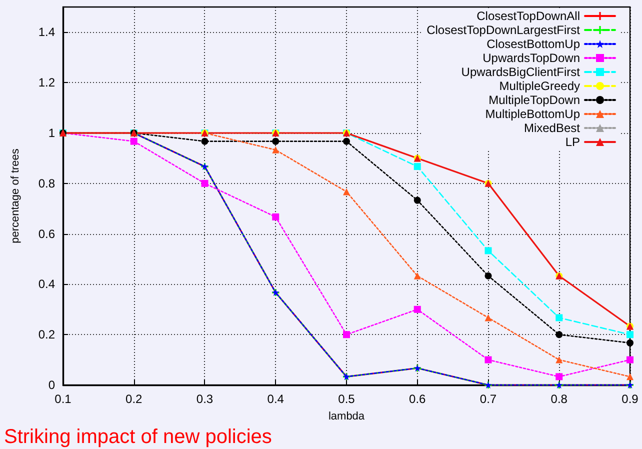 The width and height of the screenshot is (642, 449). What do you see at coordinates (275, 399) in the screenshot?
I see `x-tick-label: 0.4` at bounding box center [275, 399].